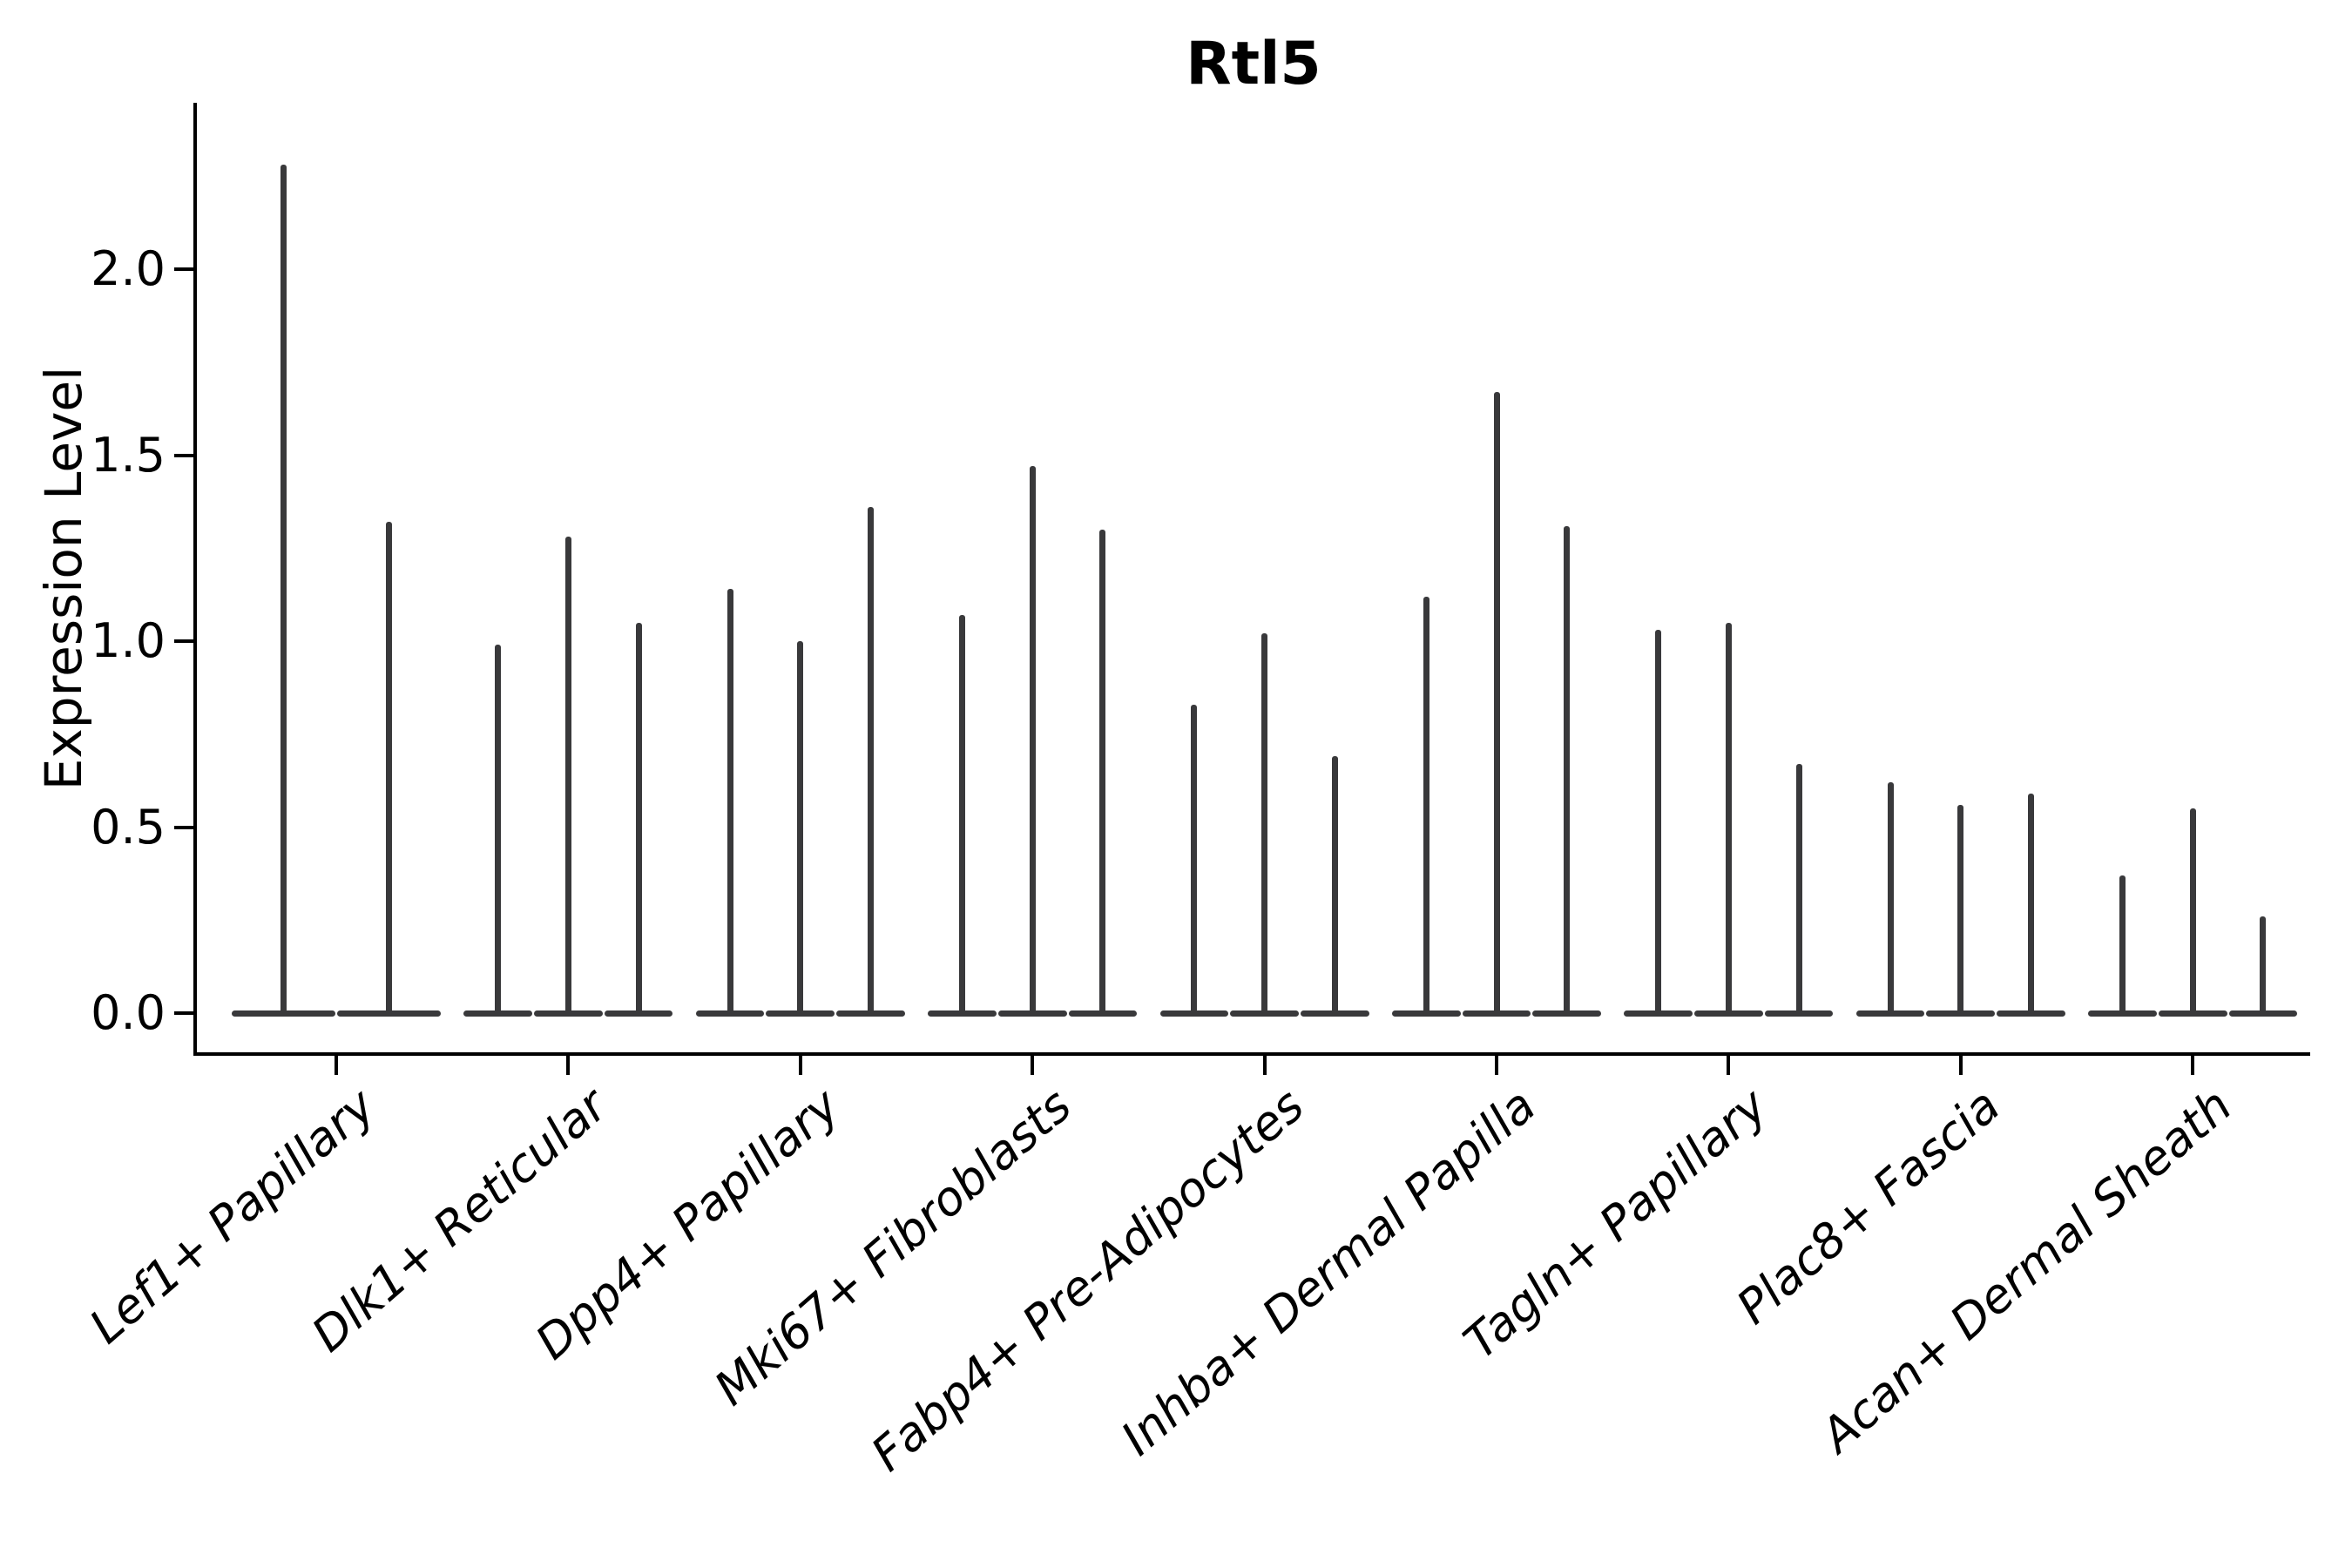 The width and height of the screenshot is (2352, 1568). I want to click on x-tick-label: Fabp4+ Pre-Adipocytes, so click(1087, 1280).